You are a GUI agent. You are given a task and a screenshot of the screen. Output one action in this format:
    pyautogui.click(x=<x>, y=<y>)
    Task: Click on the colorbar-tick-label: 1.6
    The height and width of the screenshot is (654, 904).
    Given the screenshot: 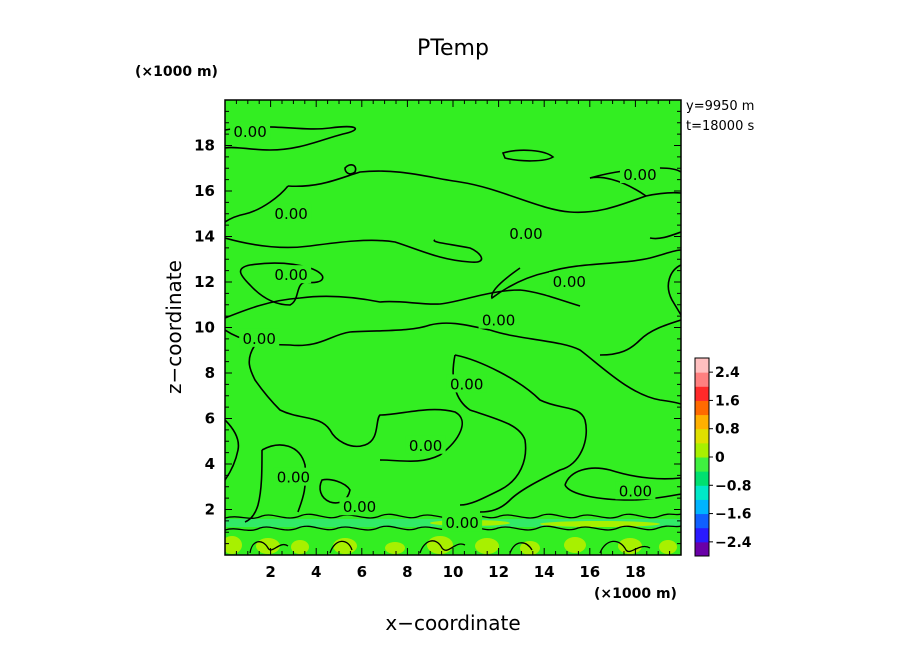 What is the action you would take?
    pyautogui.click(x=727, y=401)
    